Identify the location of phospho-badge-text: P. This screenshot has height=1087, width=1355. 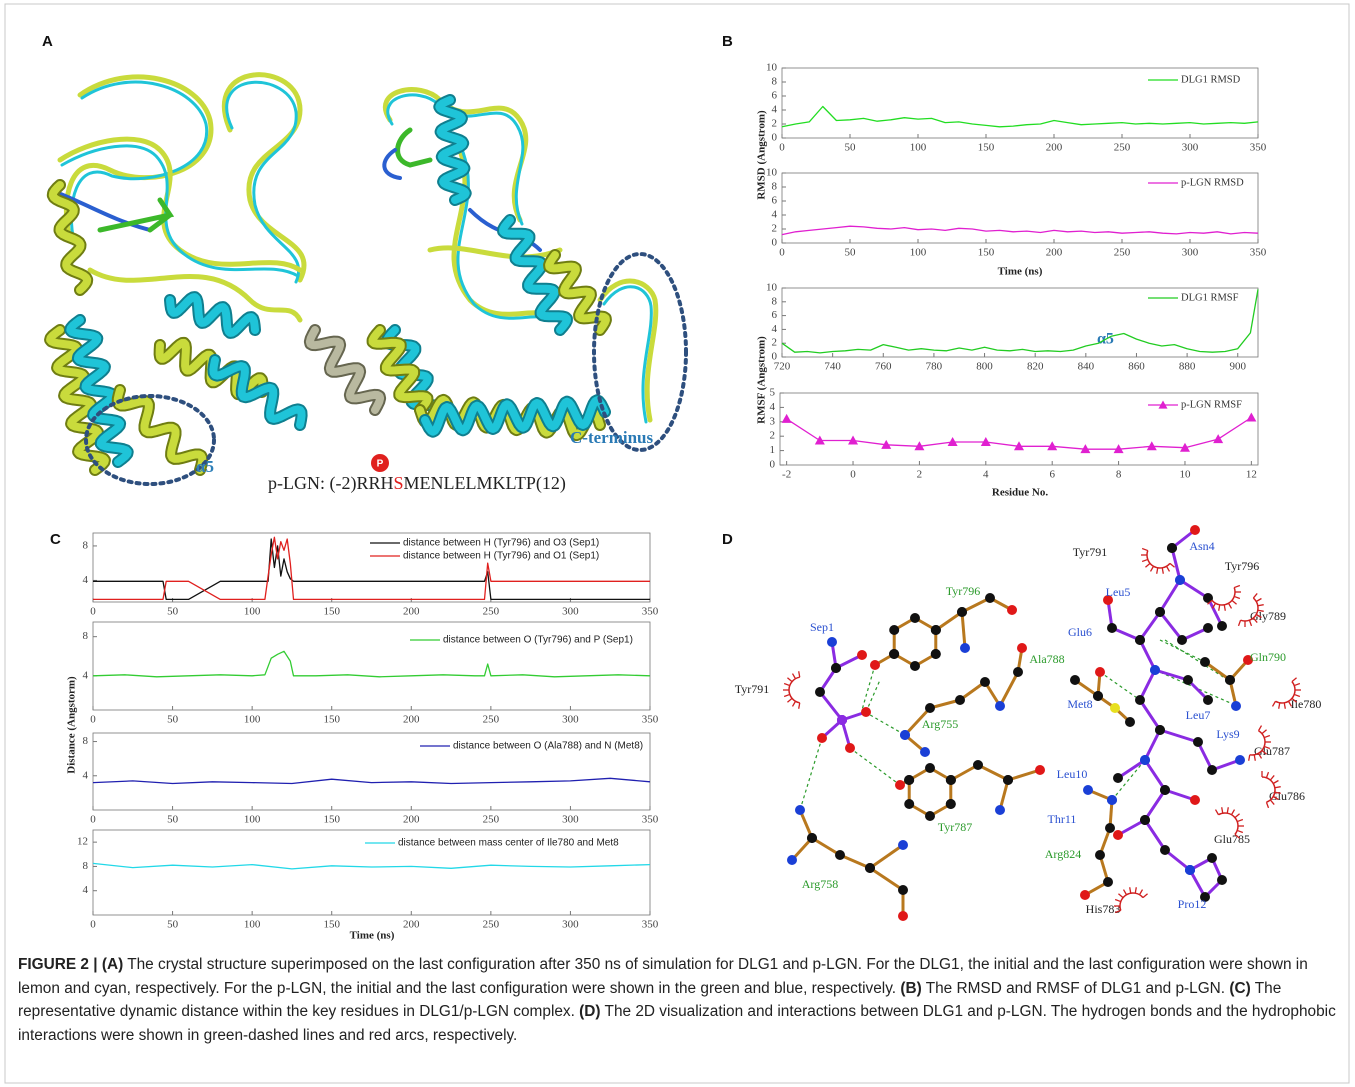
(380, 464).